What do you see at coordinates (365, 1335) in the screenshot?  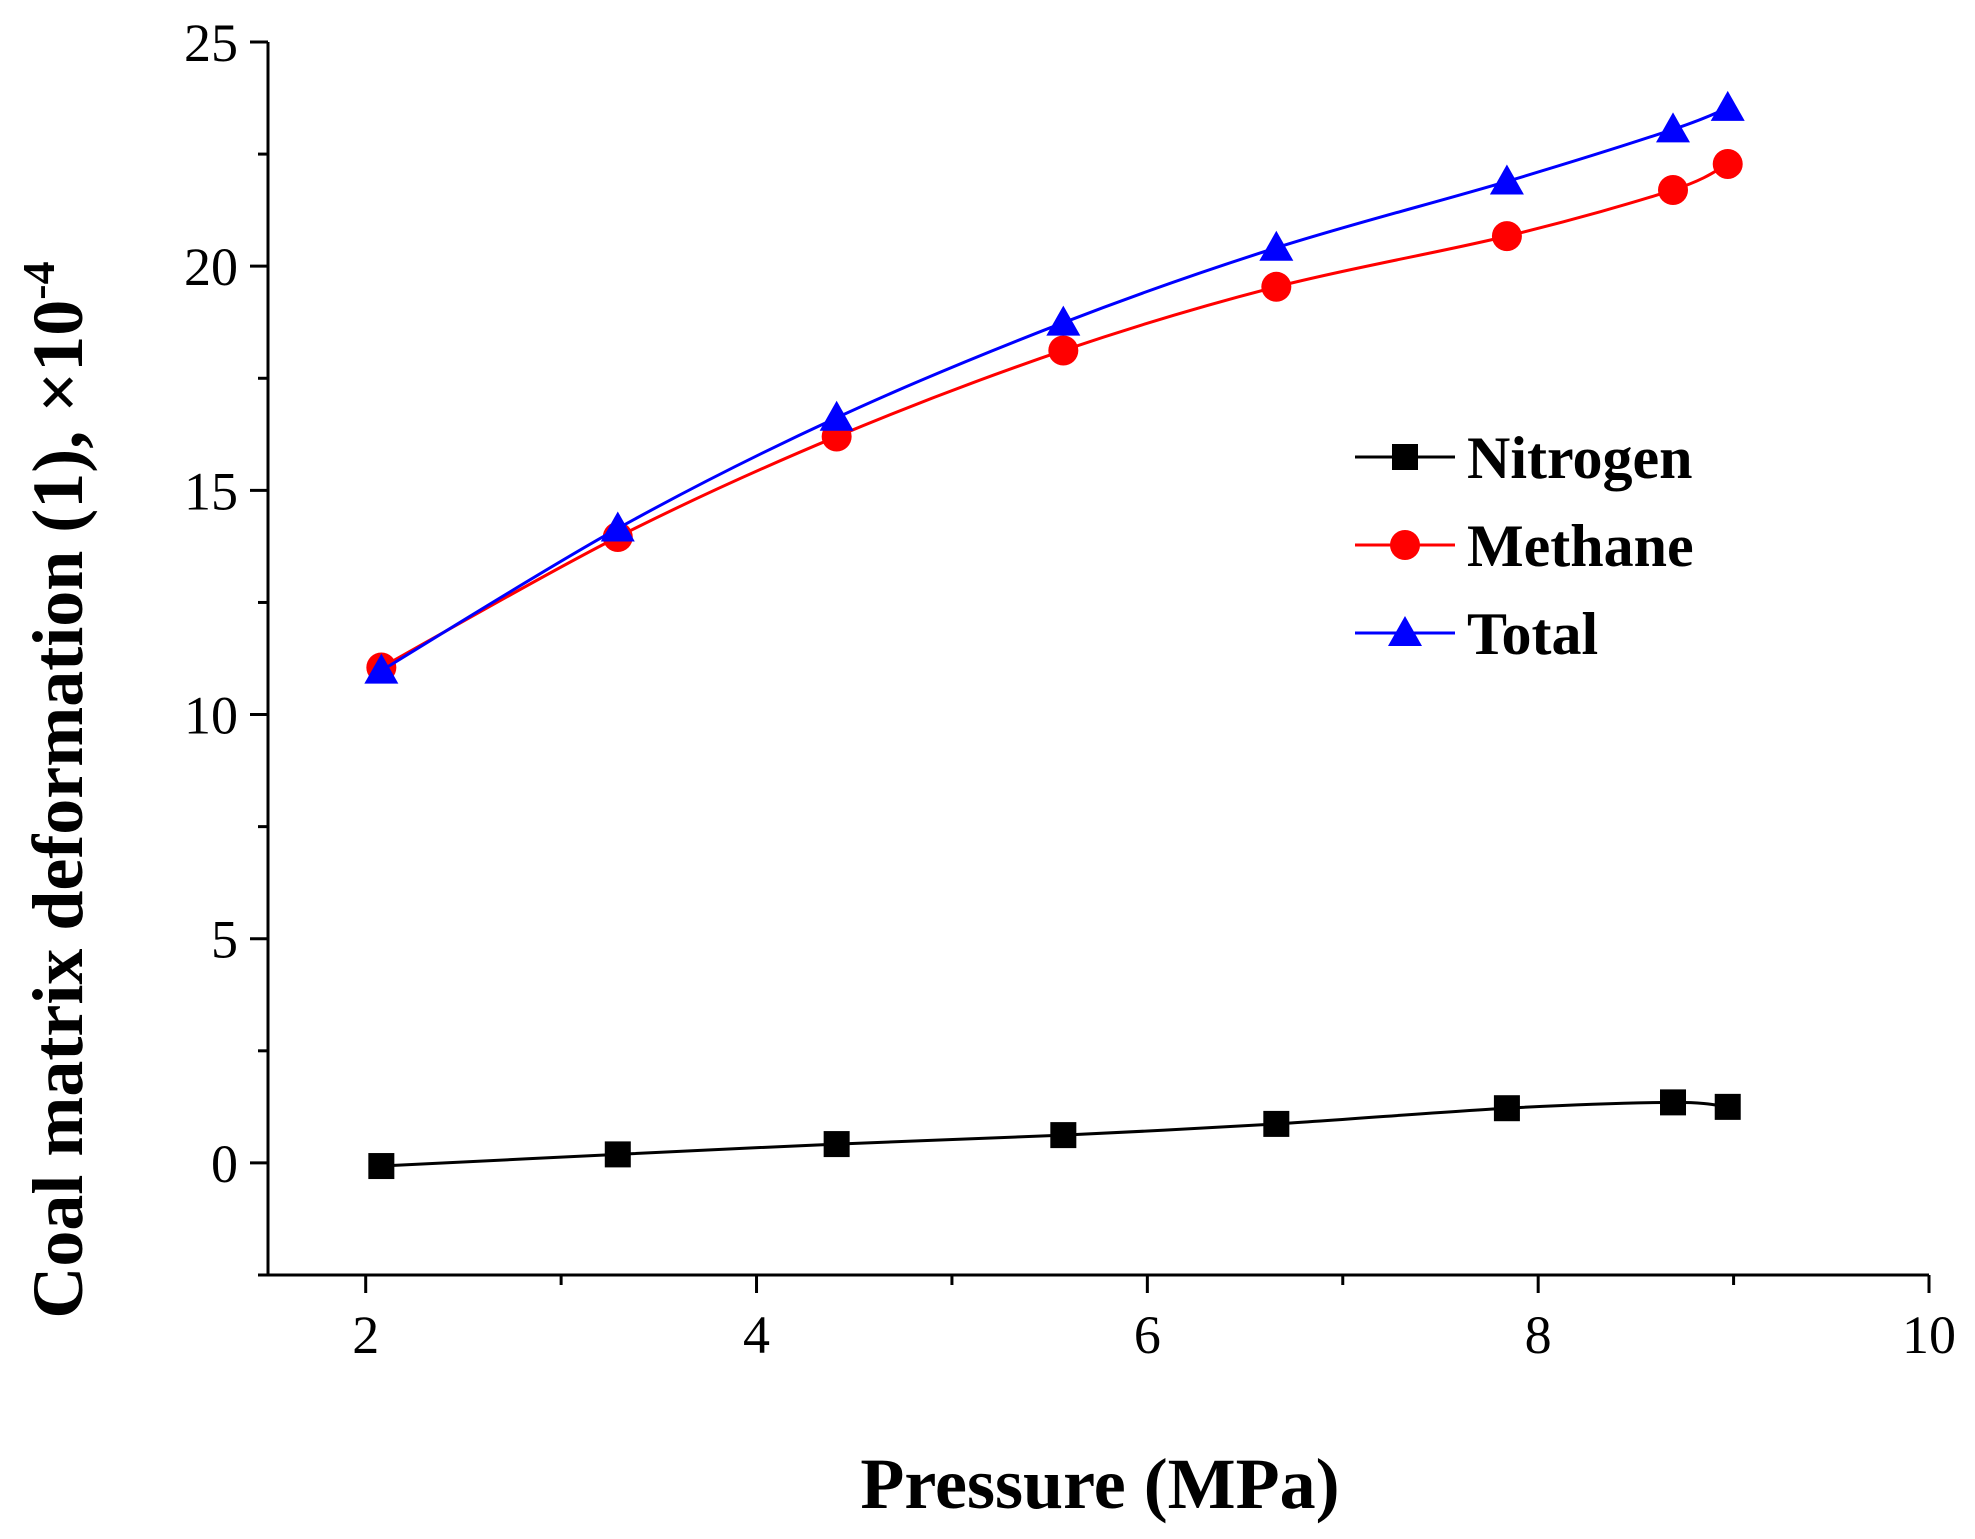 I see `x-tick-label: 2` at bounding box center [365, 1335].